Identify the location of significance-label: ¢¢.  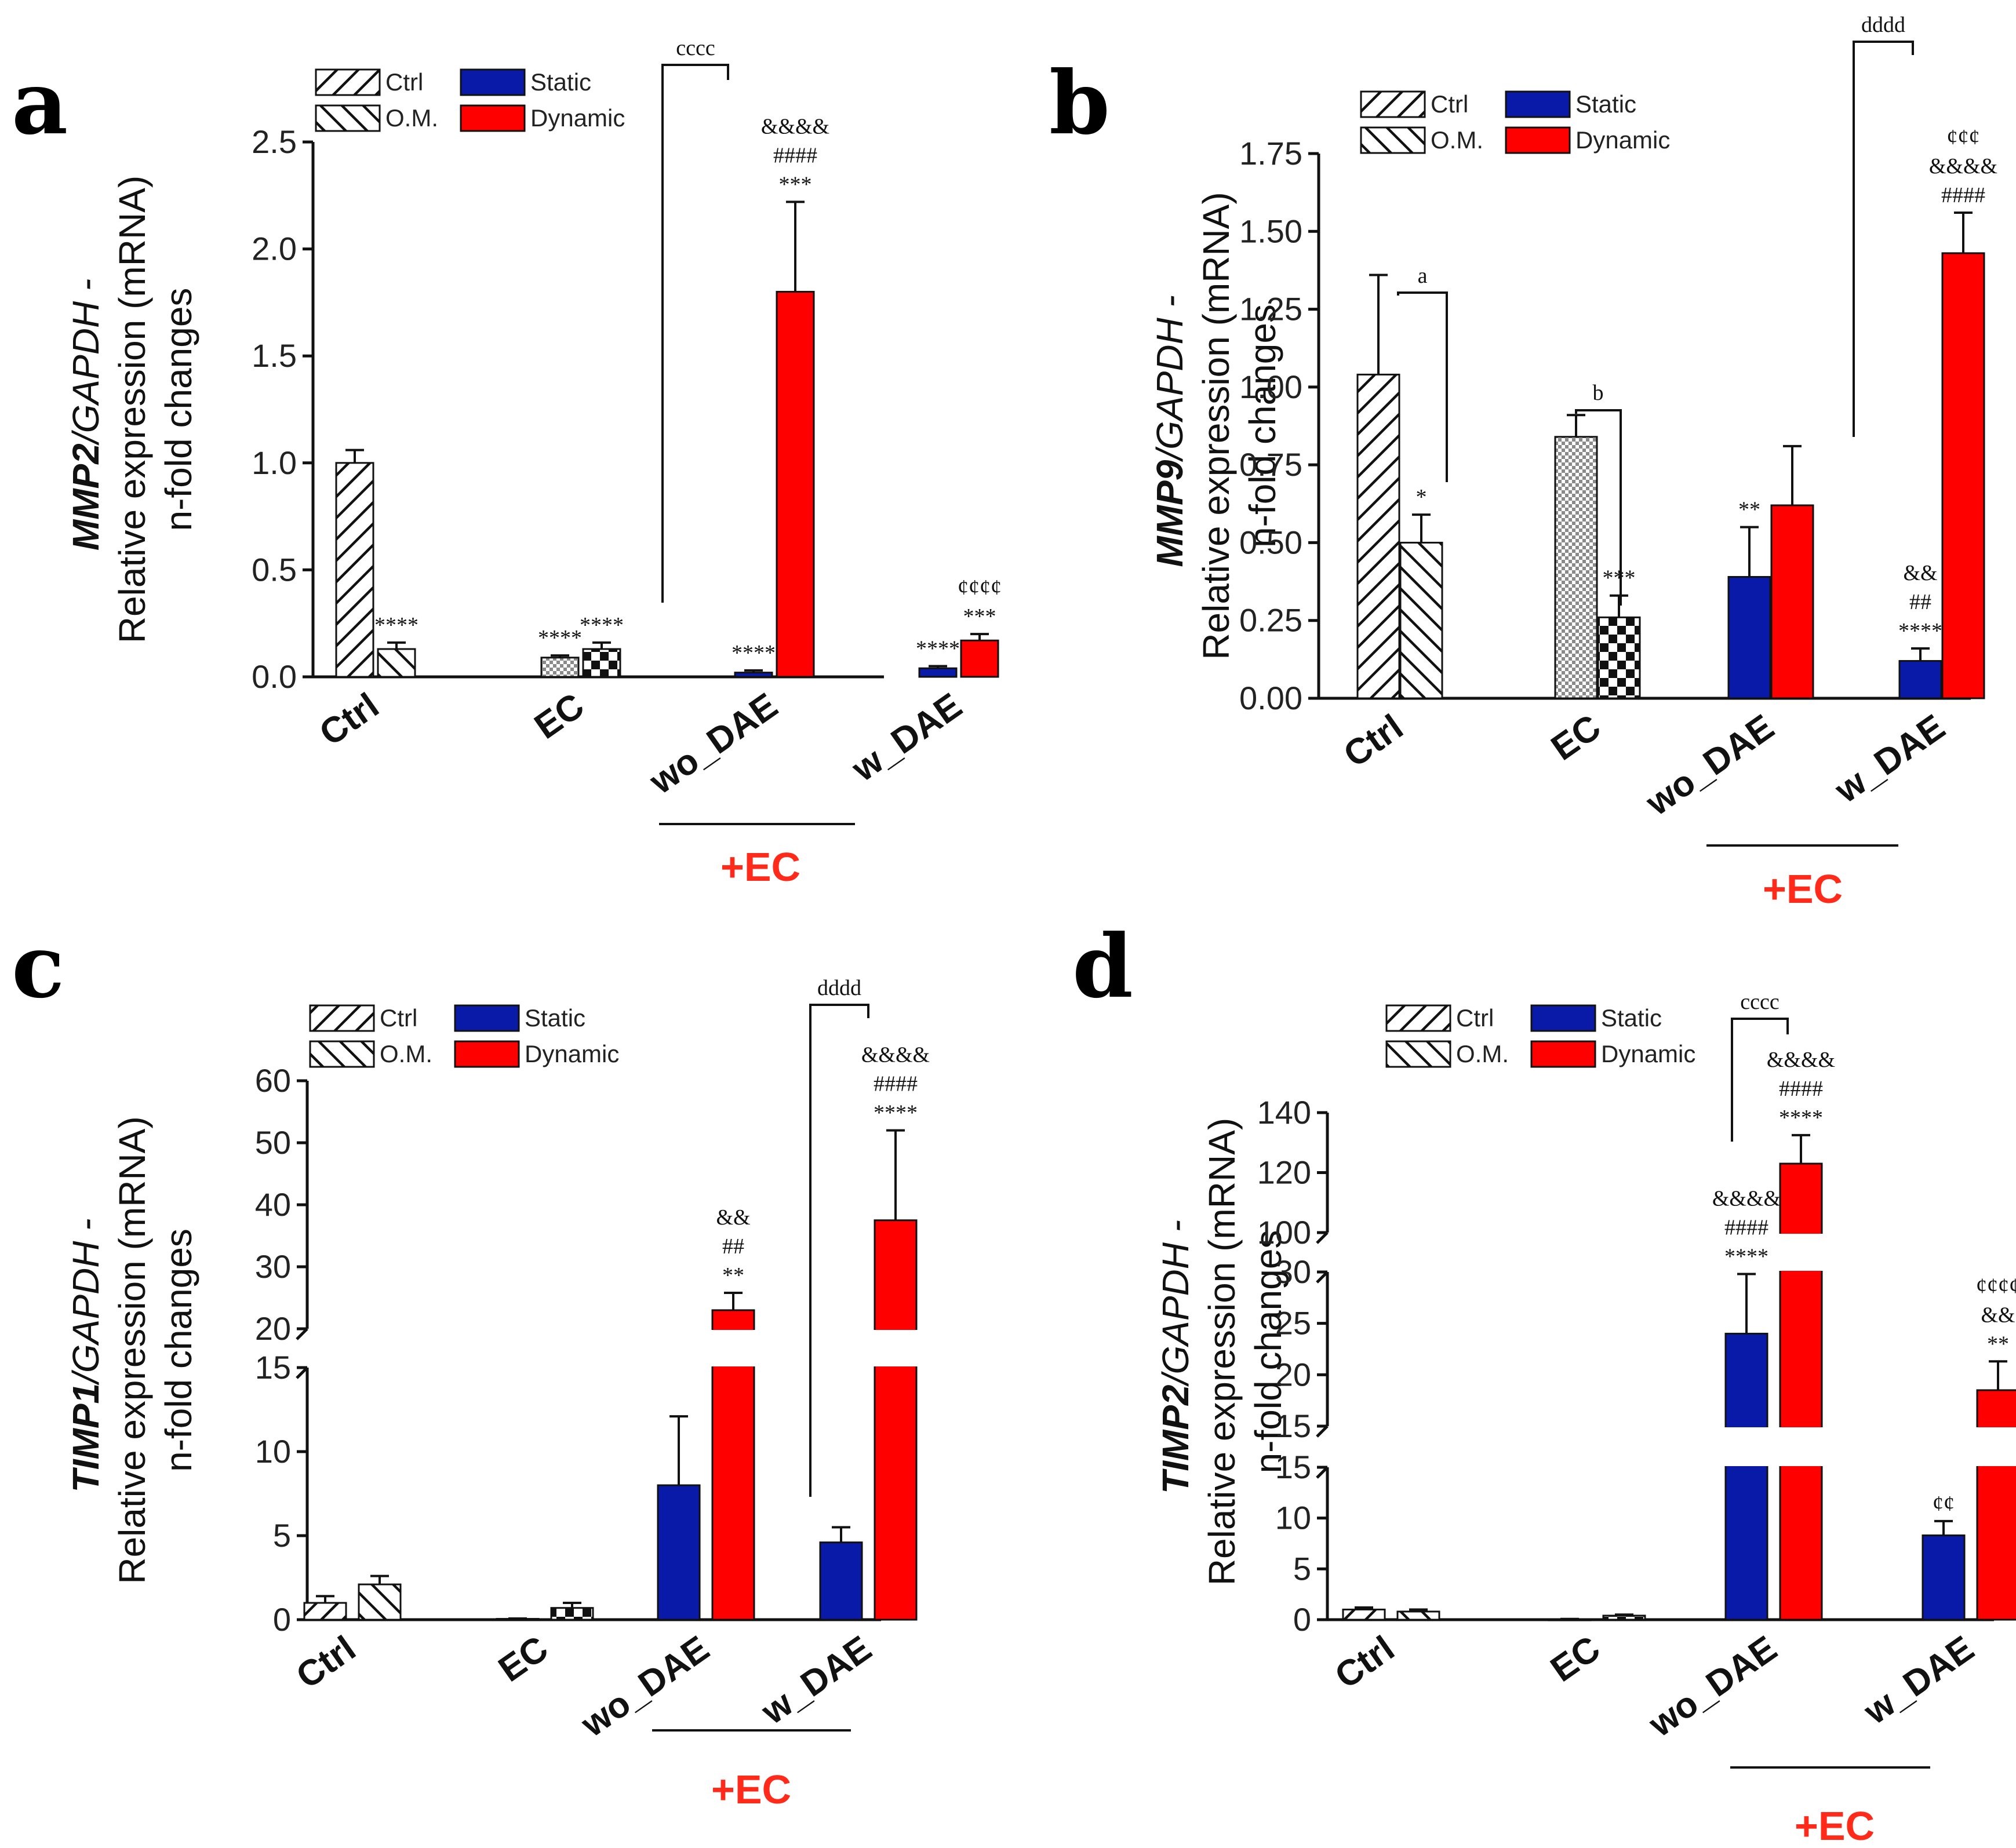
(1944, 1504).